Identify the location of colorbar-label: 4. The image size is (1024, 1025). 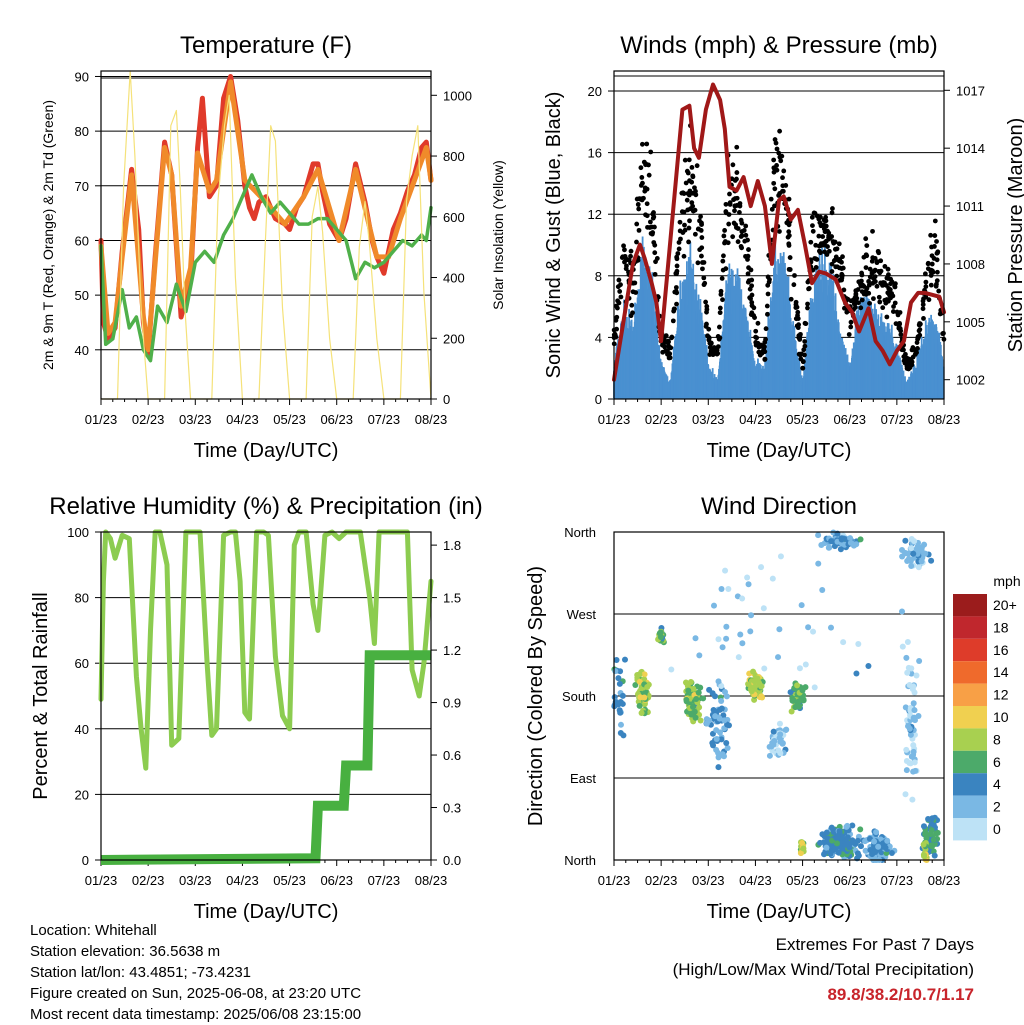
(997, 784).